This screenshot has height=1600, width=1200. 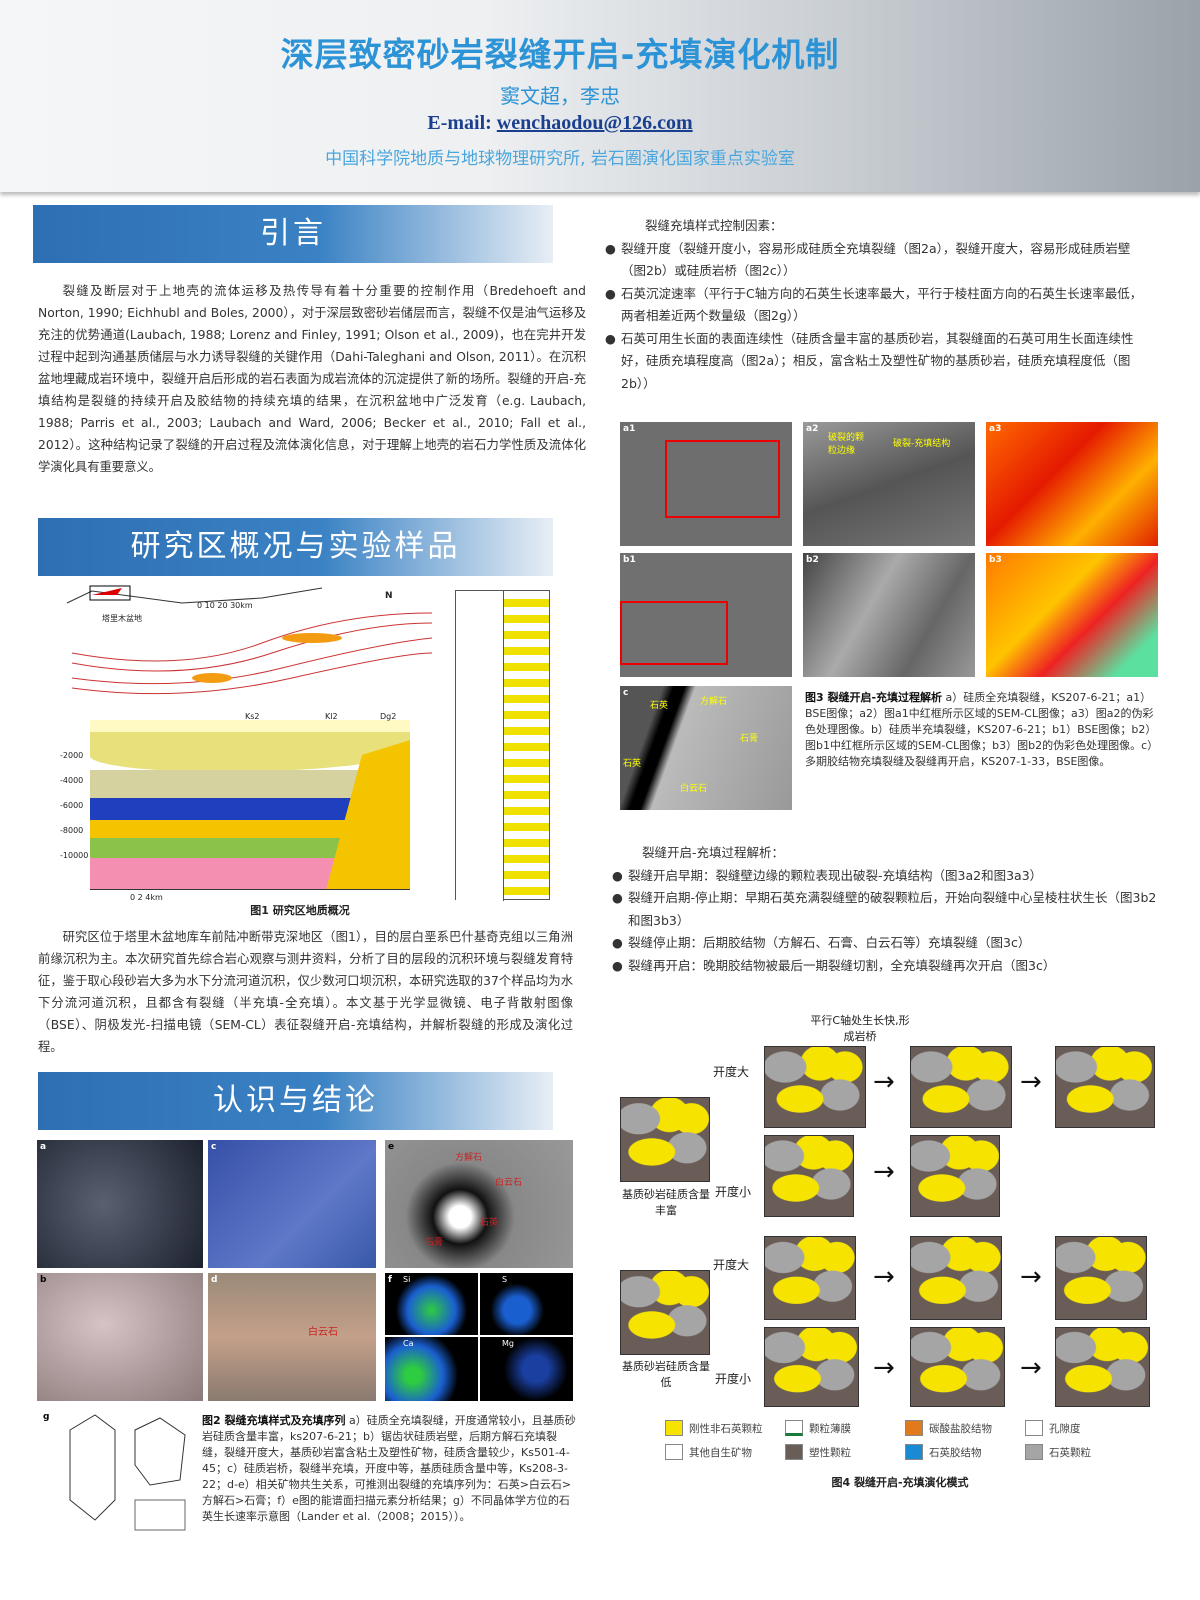 I want to click on fig1-map: 0 10 20 30km N 塔里木盆地, so click(x=249, y=645).